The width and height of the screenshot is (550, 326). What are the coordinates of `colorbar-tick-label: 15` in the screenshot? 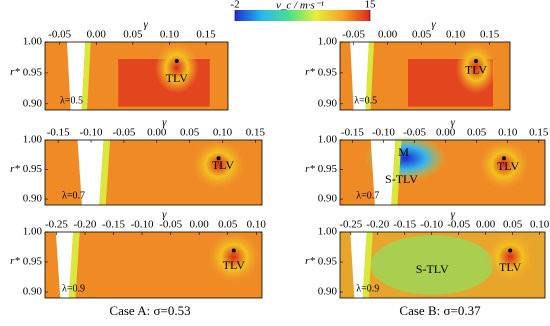 It's located at (371, 5).